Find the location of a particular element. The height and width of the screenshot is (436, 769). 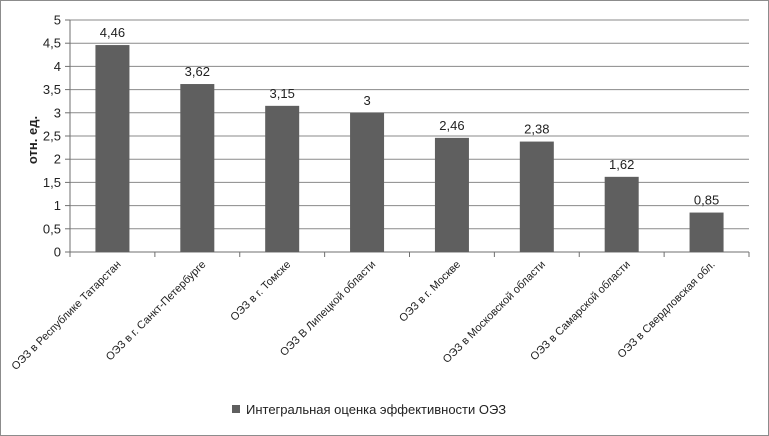

data-label: 3 is located at coordinates (366, 100).